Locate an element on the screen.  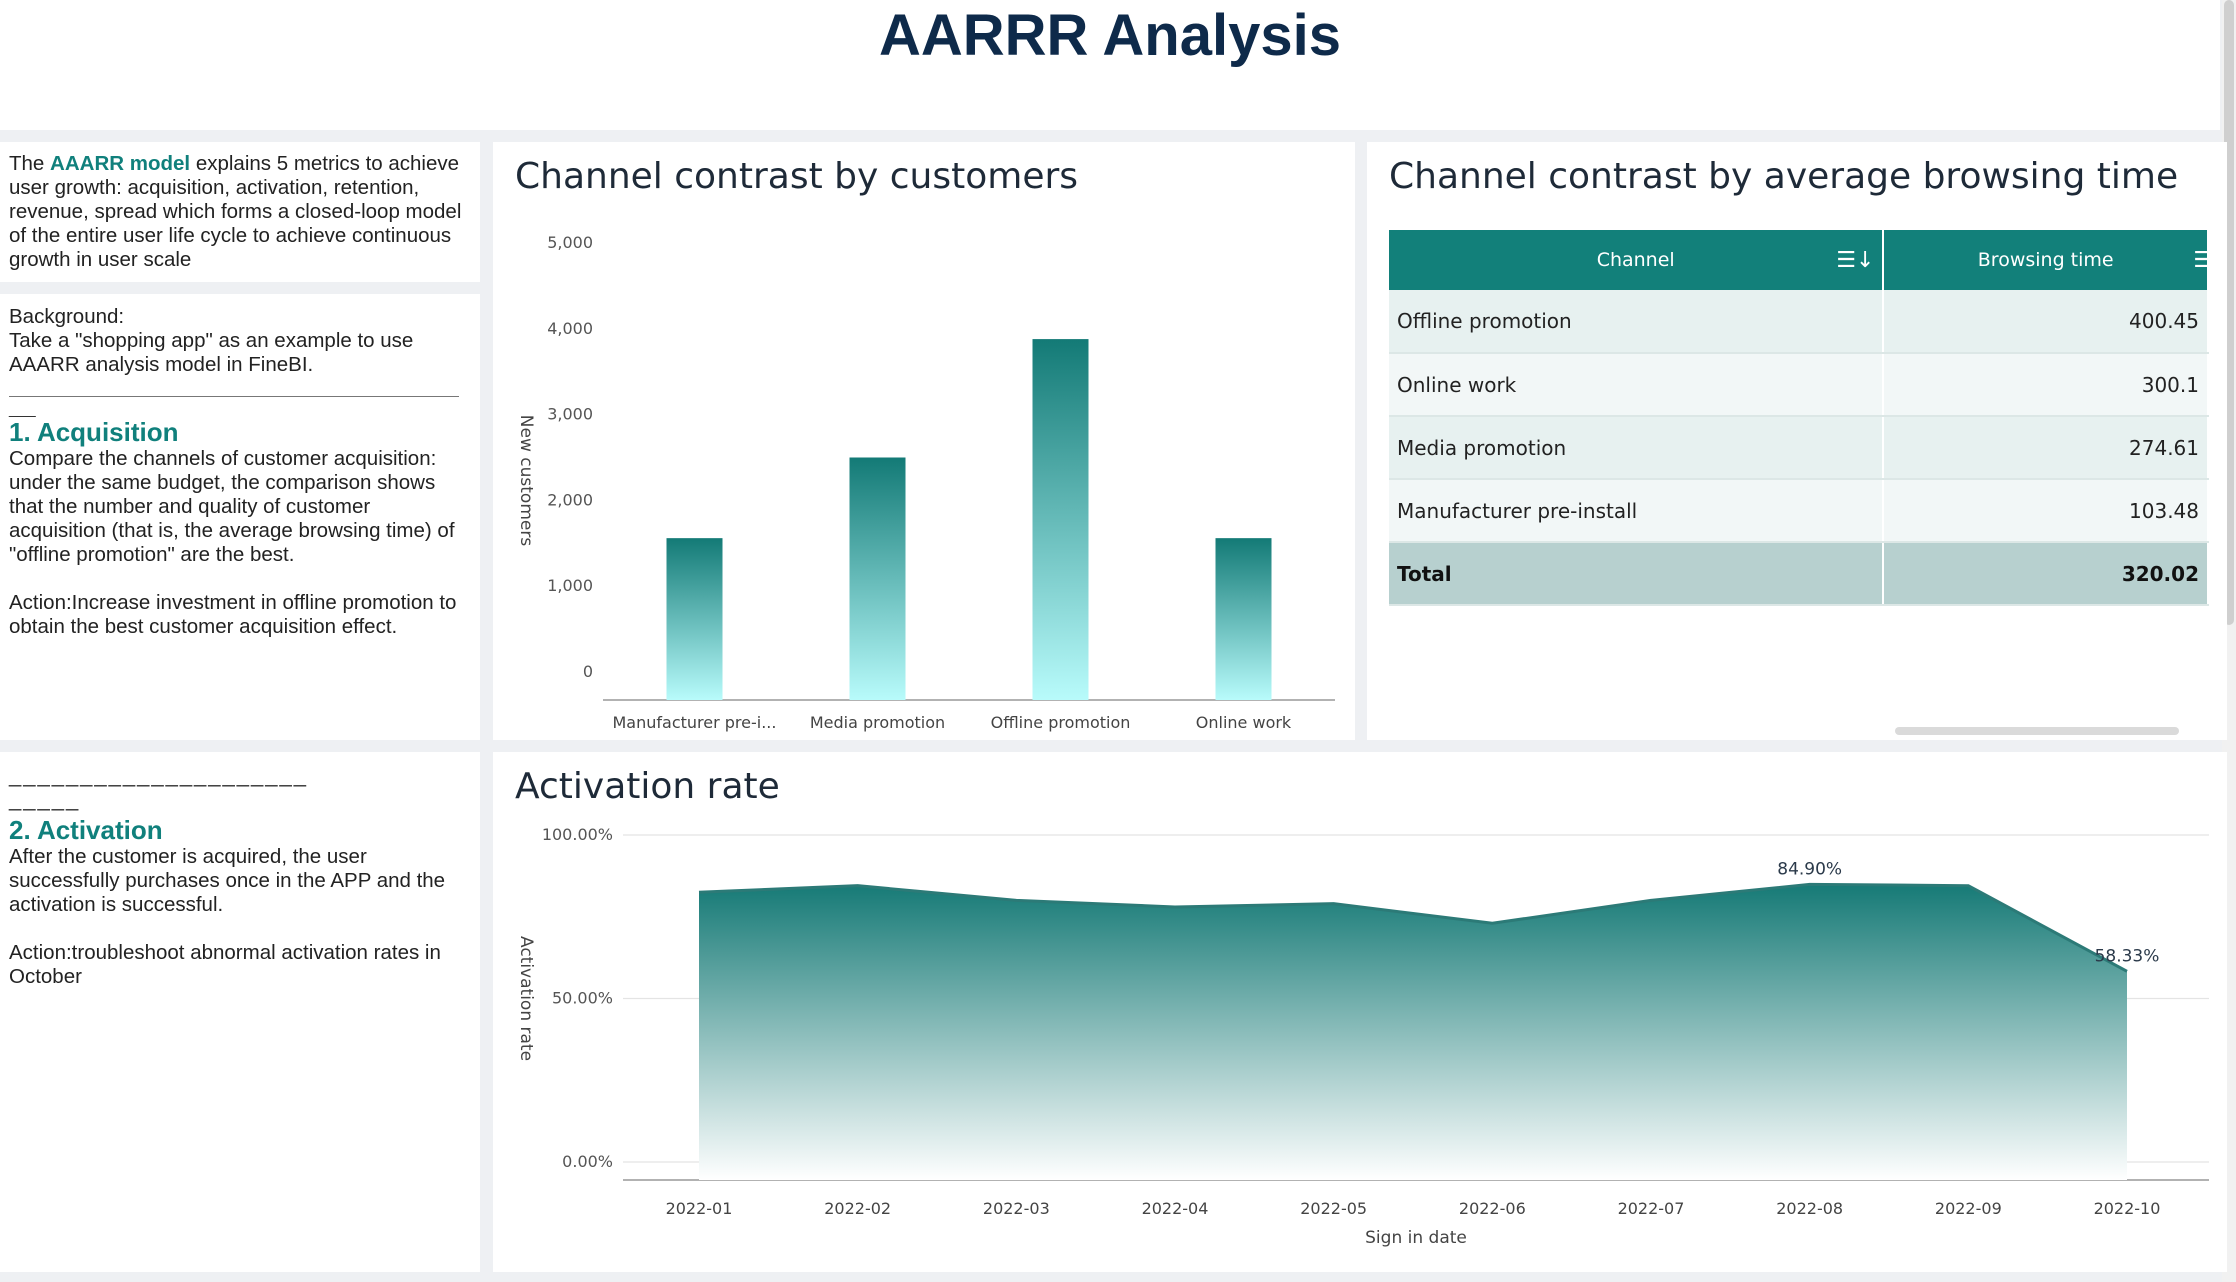
x-axis-label: Sign in date is located at coordinates (1416, 1238).